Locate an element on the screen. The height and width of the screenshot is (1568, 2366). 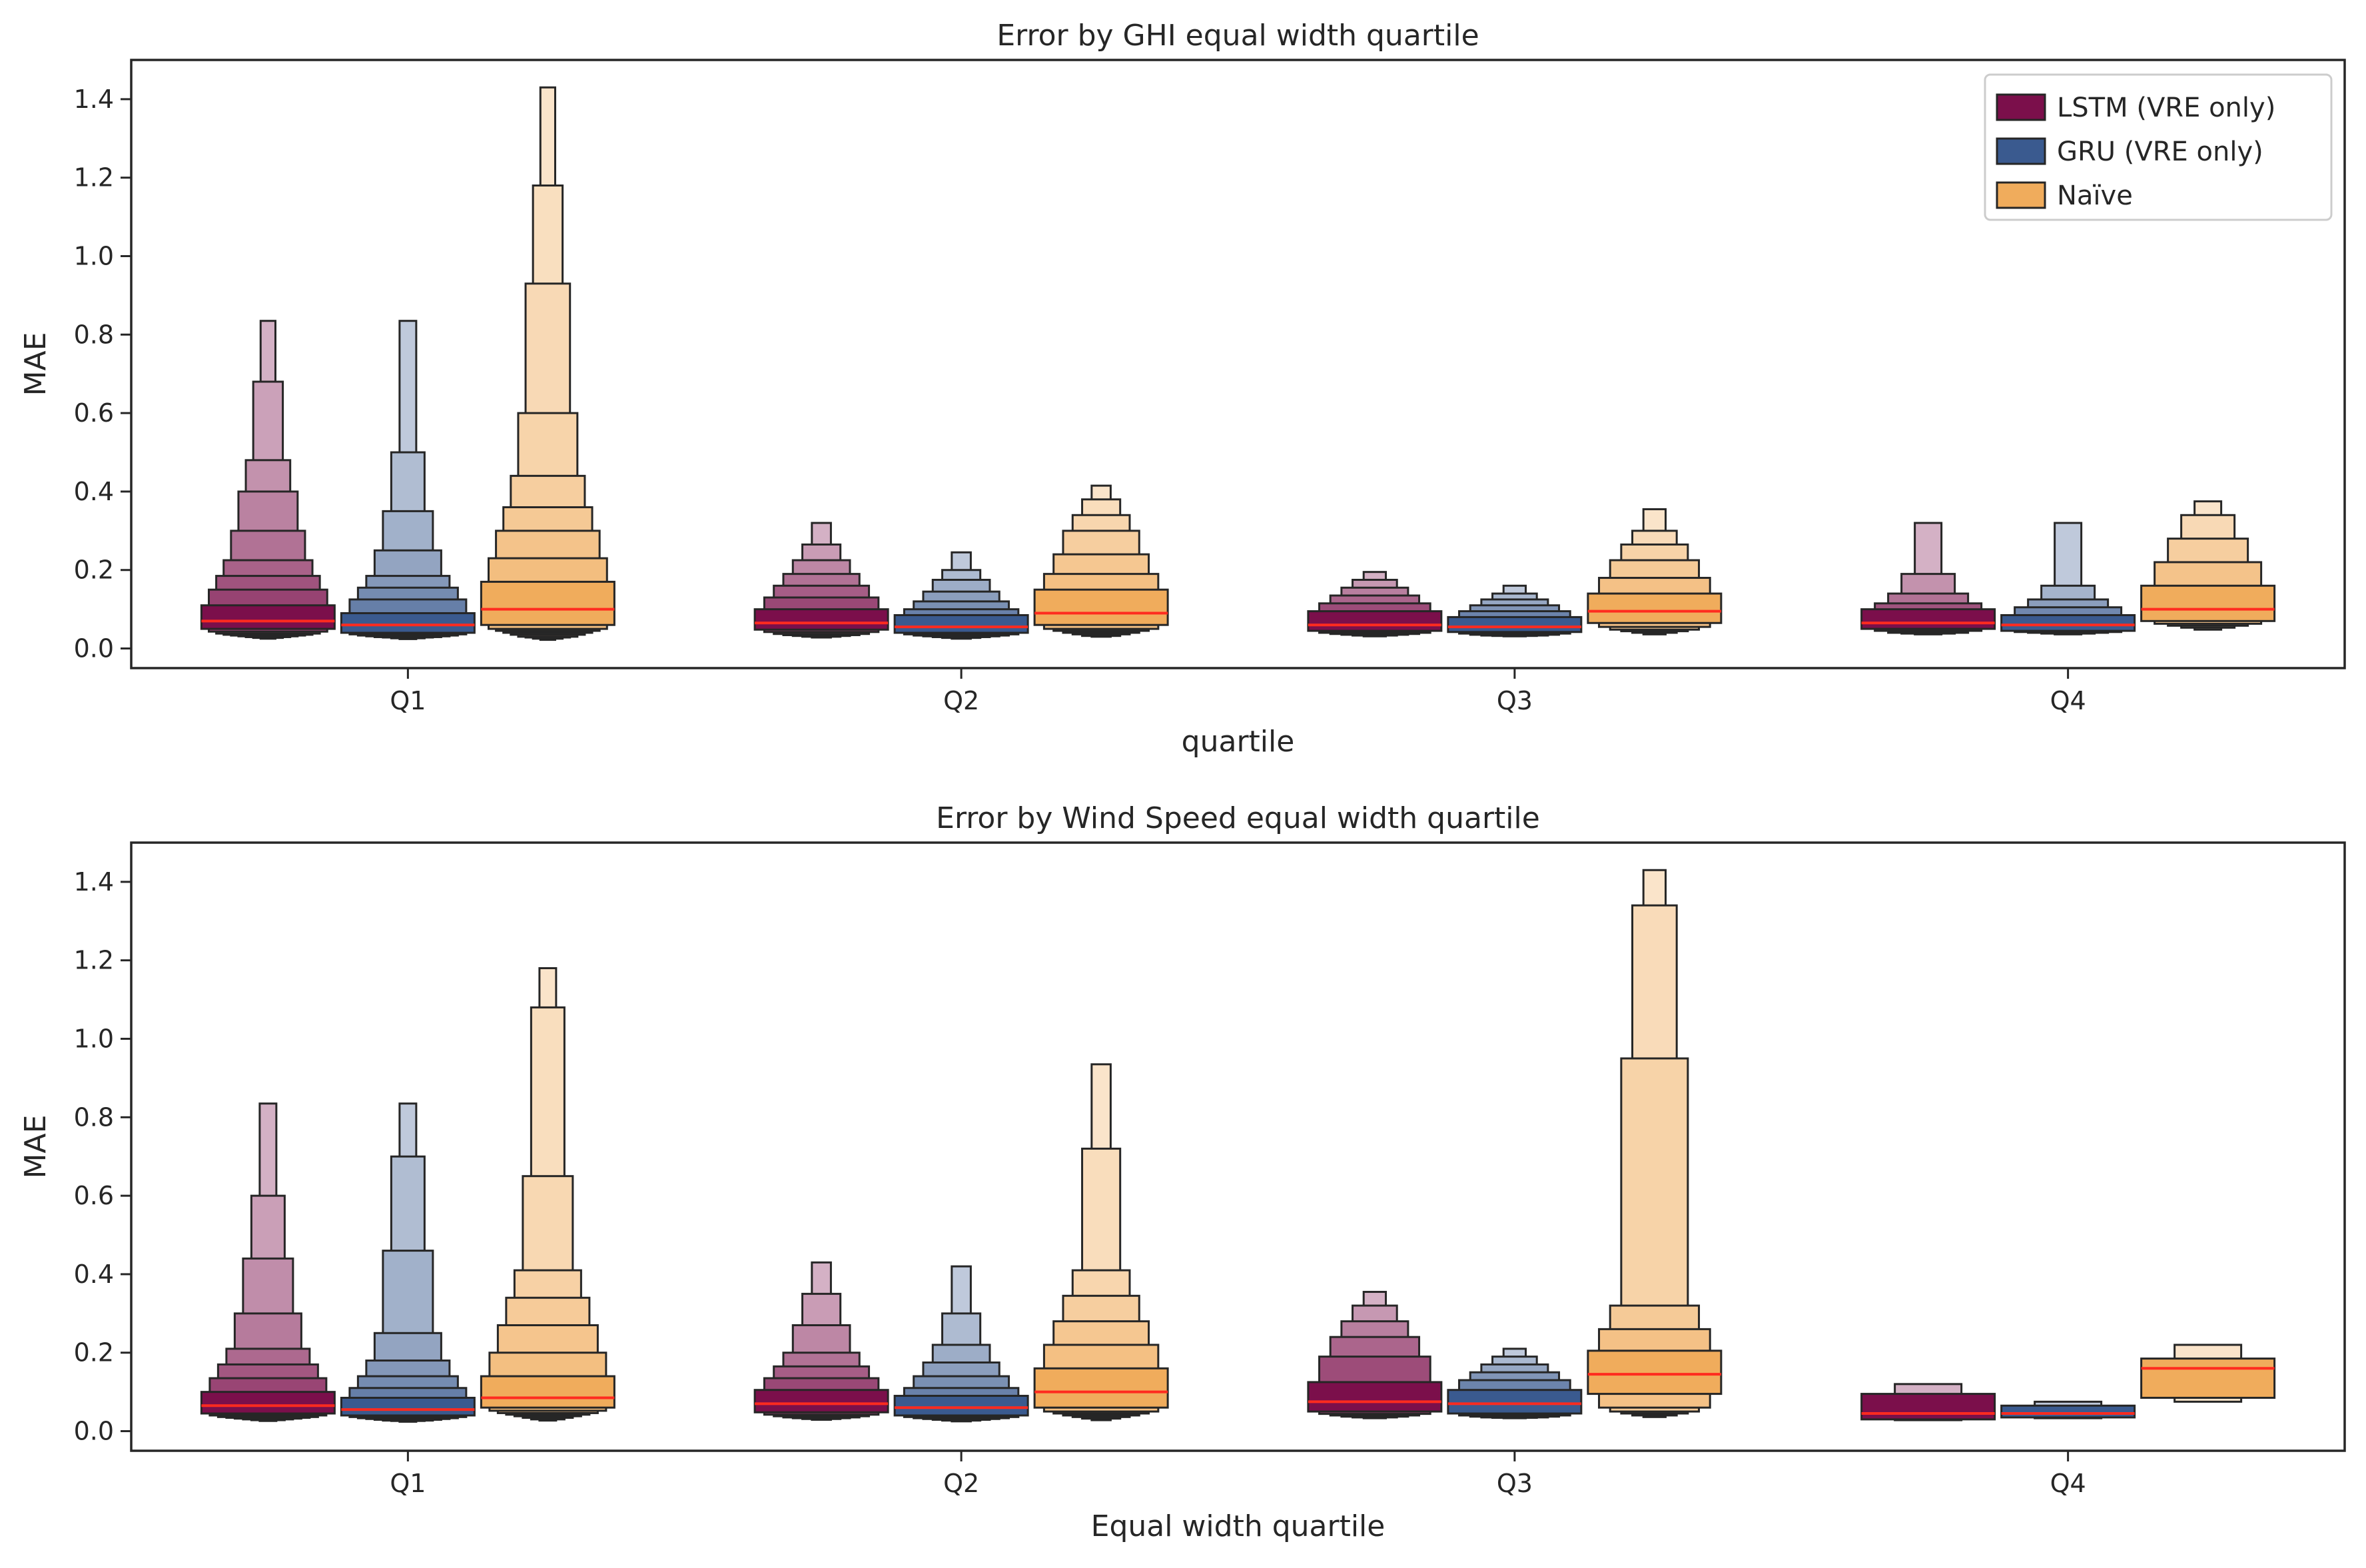
legend-swatch-lstm-vre-only is located at coordinates (2021, 107).